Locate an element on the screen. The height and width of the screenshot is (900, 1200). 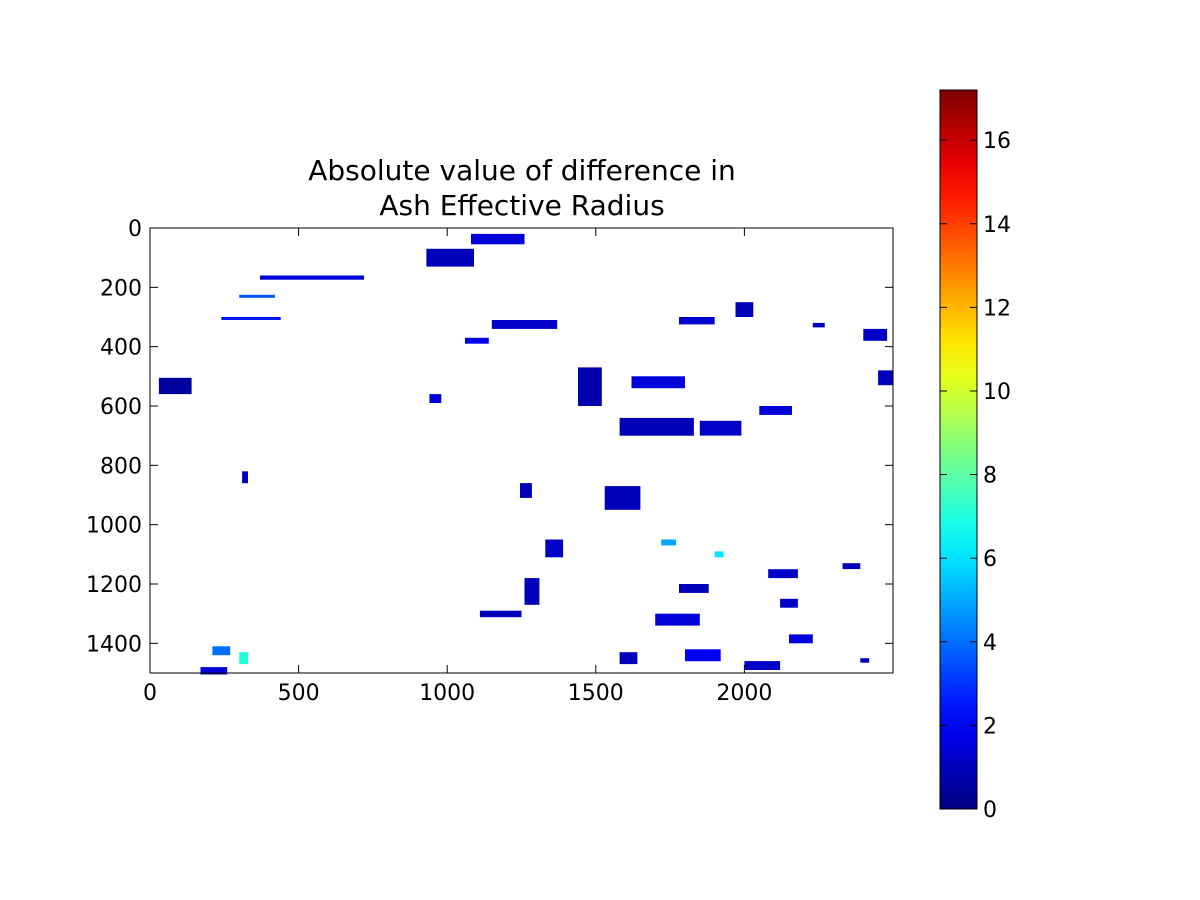
colorbar-tick-label: 4 is located at coordinates (990, 643).